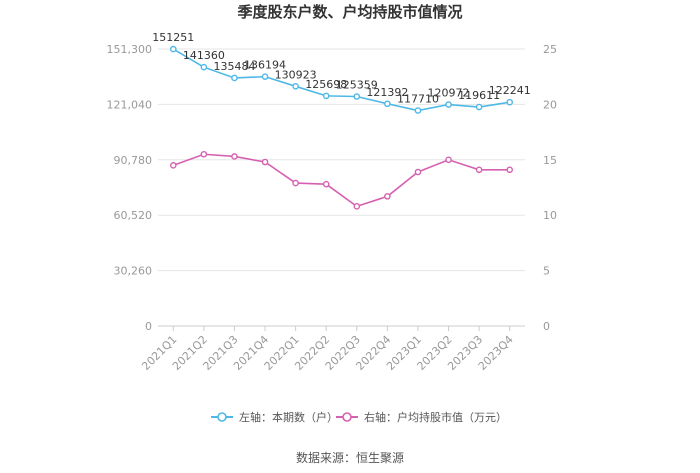 This screenshot has height=473, width=700. Describe the element at coordinates (133, 215) in the screenshot. I see `left-axis-tick-label: 60,520` at that location.